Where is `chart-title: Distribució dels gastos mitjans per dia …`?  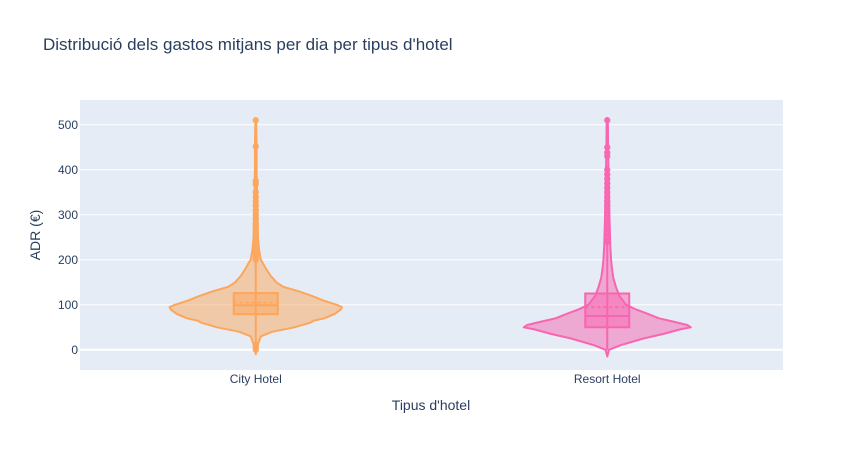 chart-title: Distribució dels gastos mitjans per dia … is located at coordinates (248, 44).